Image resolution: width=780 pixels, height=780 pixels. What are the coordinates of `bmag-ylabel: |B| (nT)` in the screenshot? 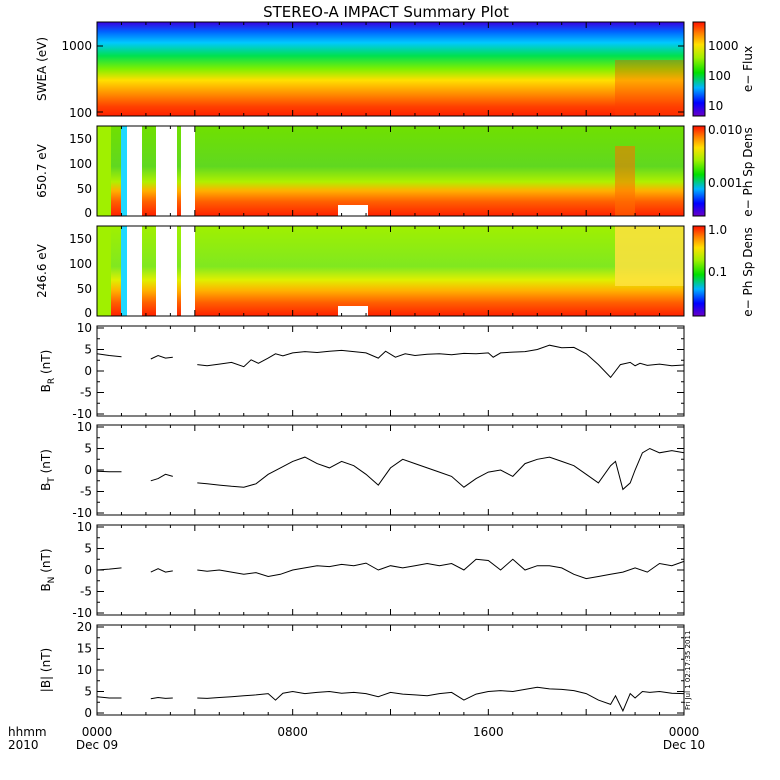 It's located at (46, 670).